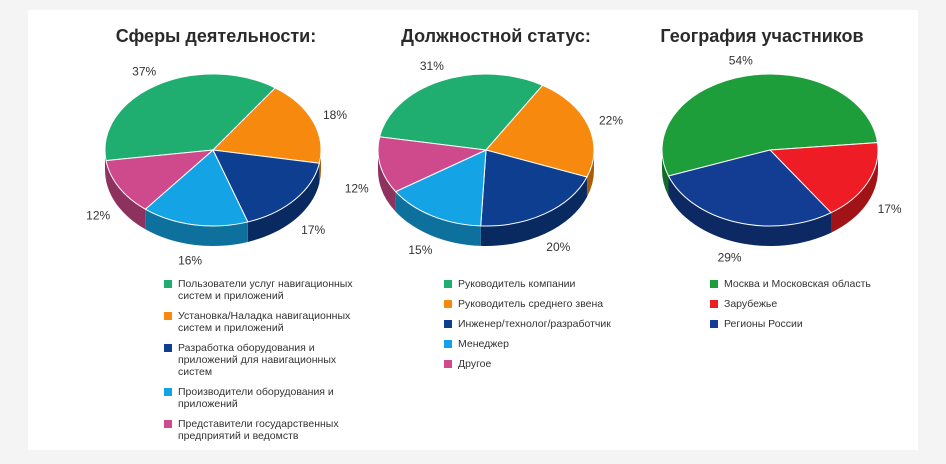  I want to click on legend-item: Зарубежье, so click(810, 304).